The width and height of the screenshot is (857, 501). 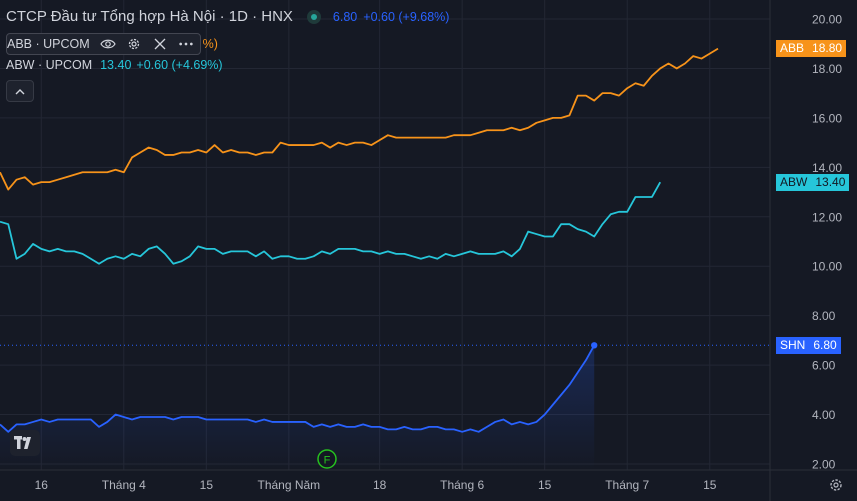 What do you see at coordinates (827, 20) in the screenshot?
I see `y-tick-label: 20.00` at bounding box center [827, 20].